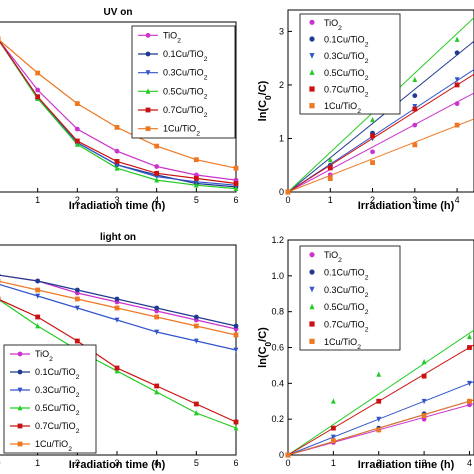  What do you see at coordinates (116, 200) in the screenshot?
I see `x-tick-label: 3` at bounding box center [116, 200].